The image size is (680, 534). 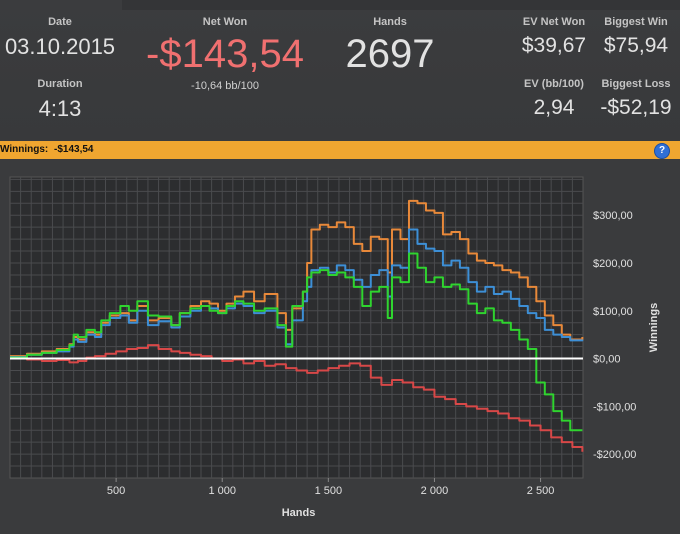 I want to click on hands-value: 2697, so click(x=390, y=54).